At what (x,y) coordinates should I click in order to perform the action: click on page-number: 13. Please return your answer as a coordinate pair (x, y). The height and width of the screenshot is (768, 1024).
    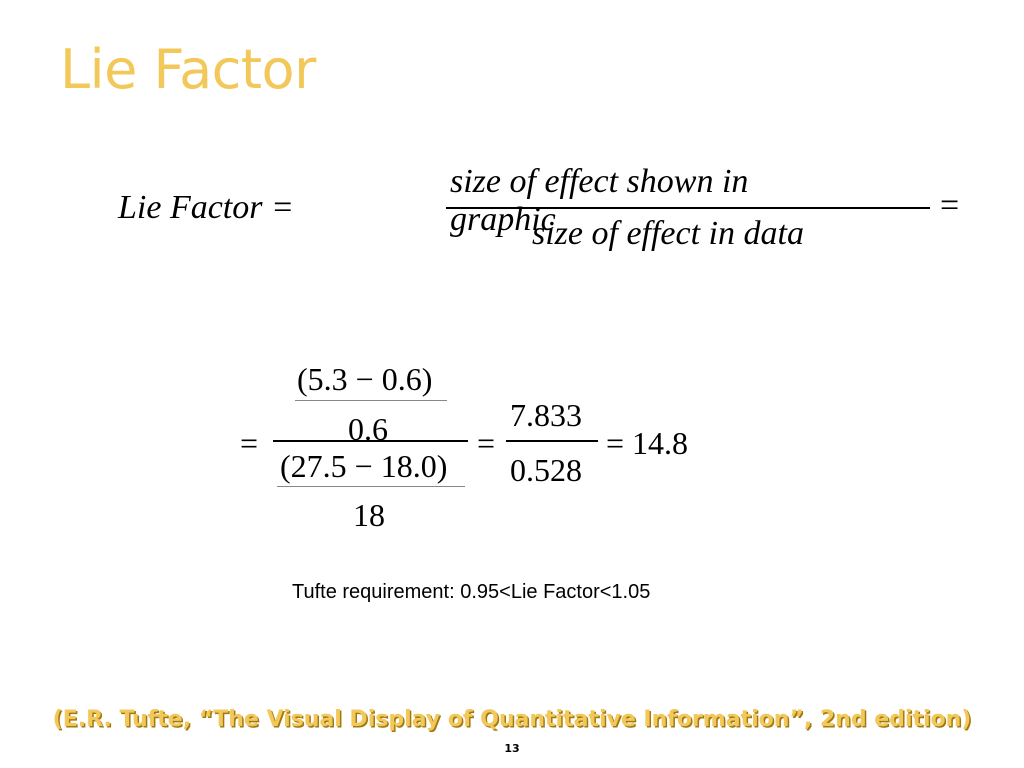
    Looking at the image, I should click on (512, 748).